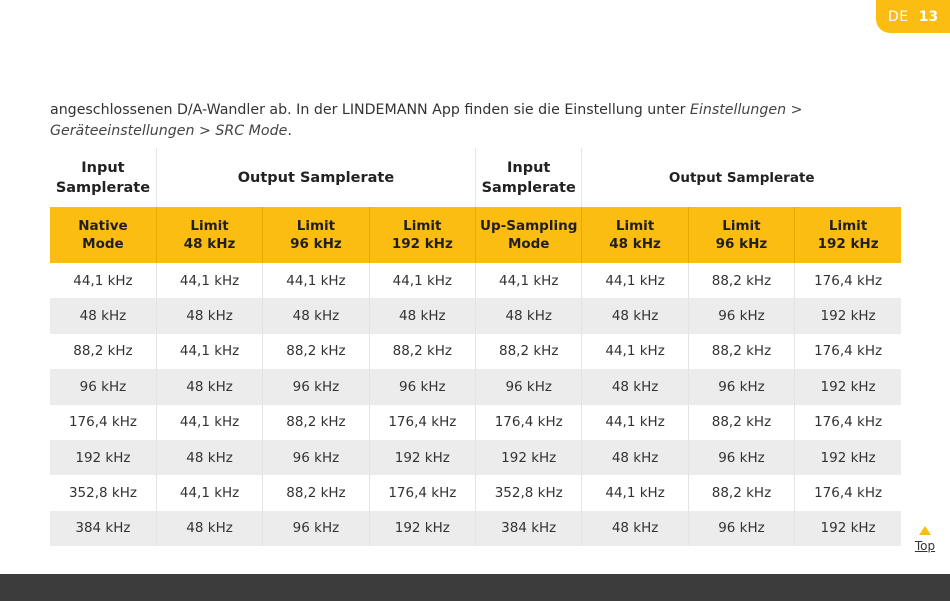 This screenshot has width=950, height=601. What do you see at coordinates (316, 235) in the screenshot?
I see `mode-header-cell: Limit 96 kHz` at bounding box center [316, 235].